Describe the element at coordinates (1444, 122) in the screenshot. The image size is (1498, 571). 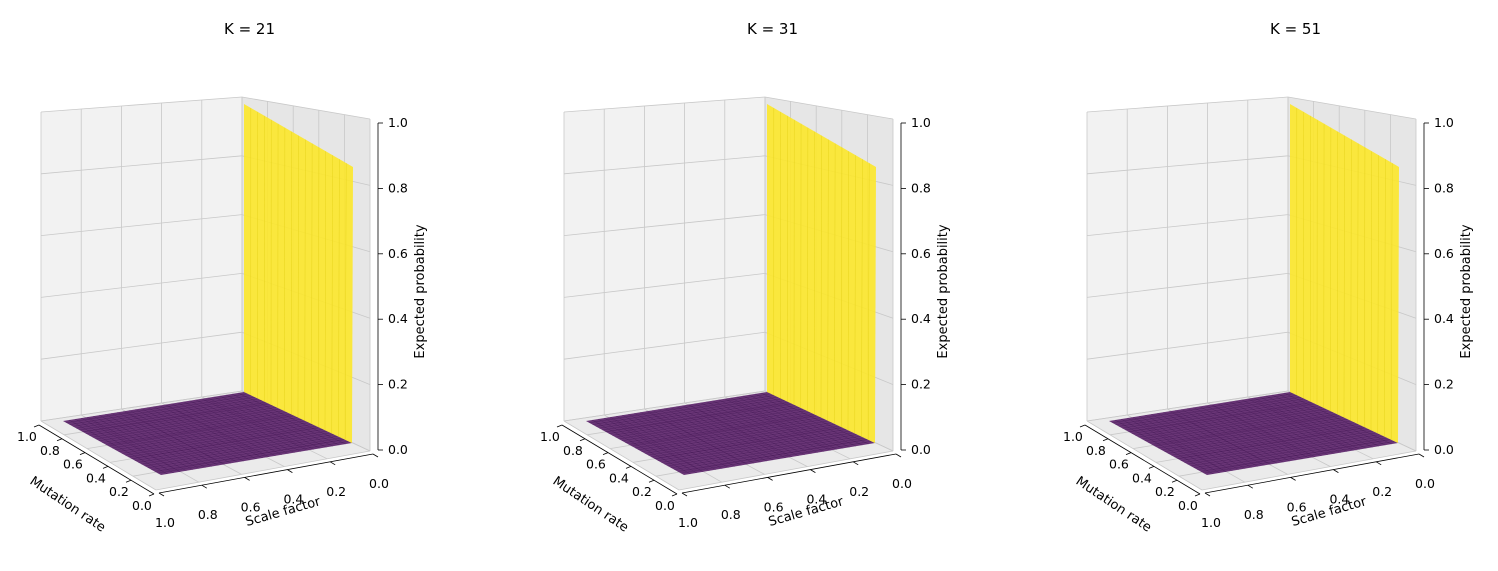
I see `z-tick-label: 1.0` at that location.